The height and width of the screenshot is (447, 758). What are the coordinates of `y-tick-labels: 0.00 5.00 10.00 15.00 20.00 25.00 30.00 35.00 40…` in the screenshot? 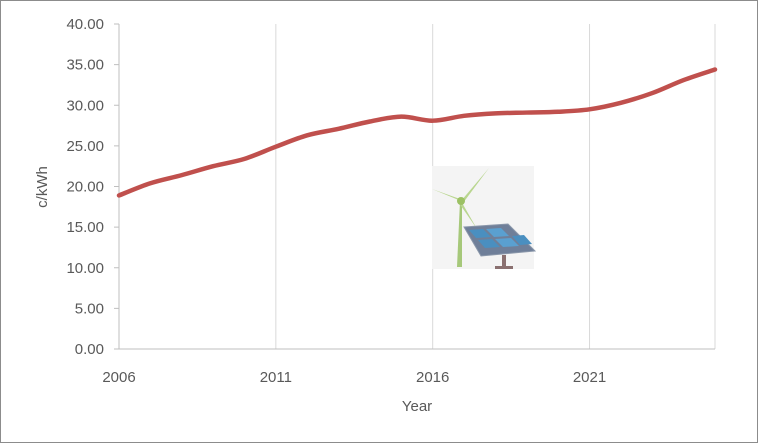 It's located at (85, 187).